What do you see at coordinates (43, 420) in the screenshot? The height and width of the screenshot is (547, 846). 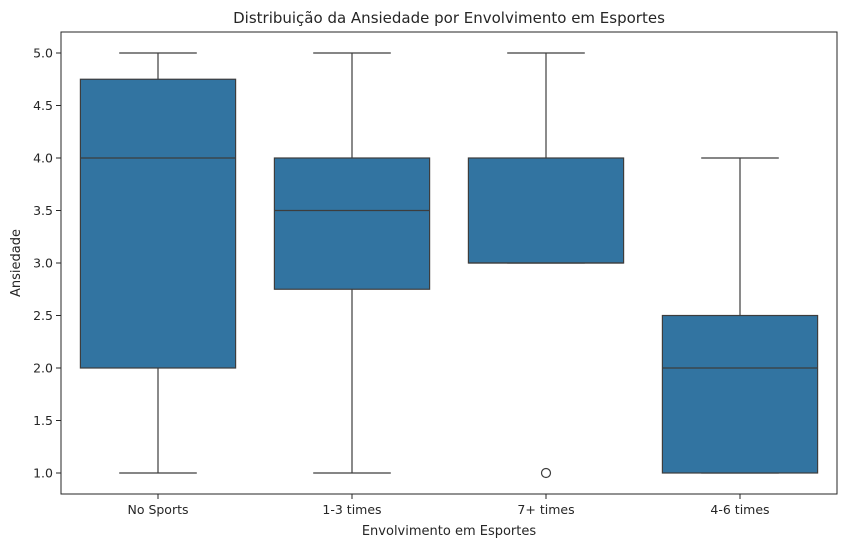 I see `y-tick-label: 1.5` at bounding box center [43, 420].